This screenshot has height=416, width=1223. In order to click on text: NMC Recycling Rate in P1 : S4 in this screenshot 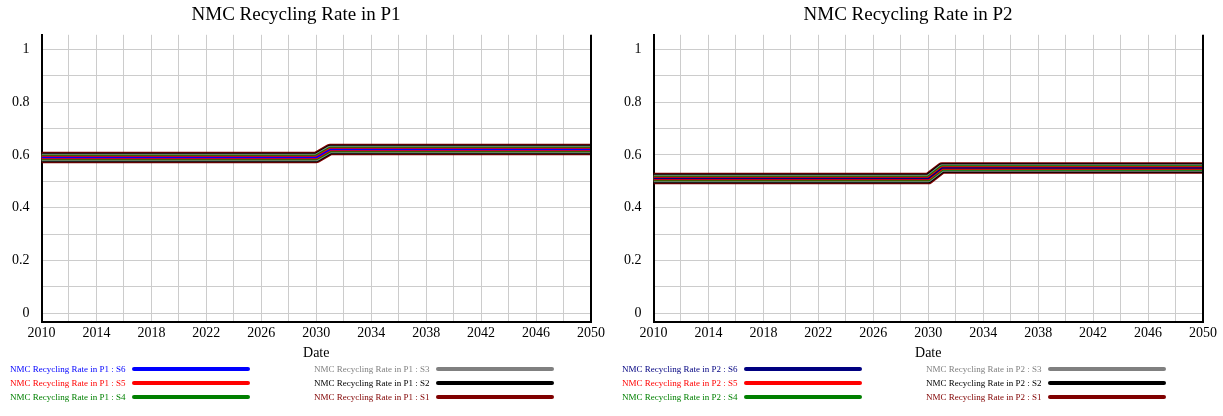, I will do `click(68, 397)`.